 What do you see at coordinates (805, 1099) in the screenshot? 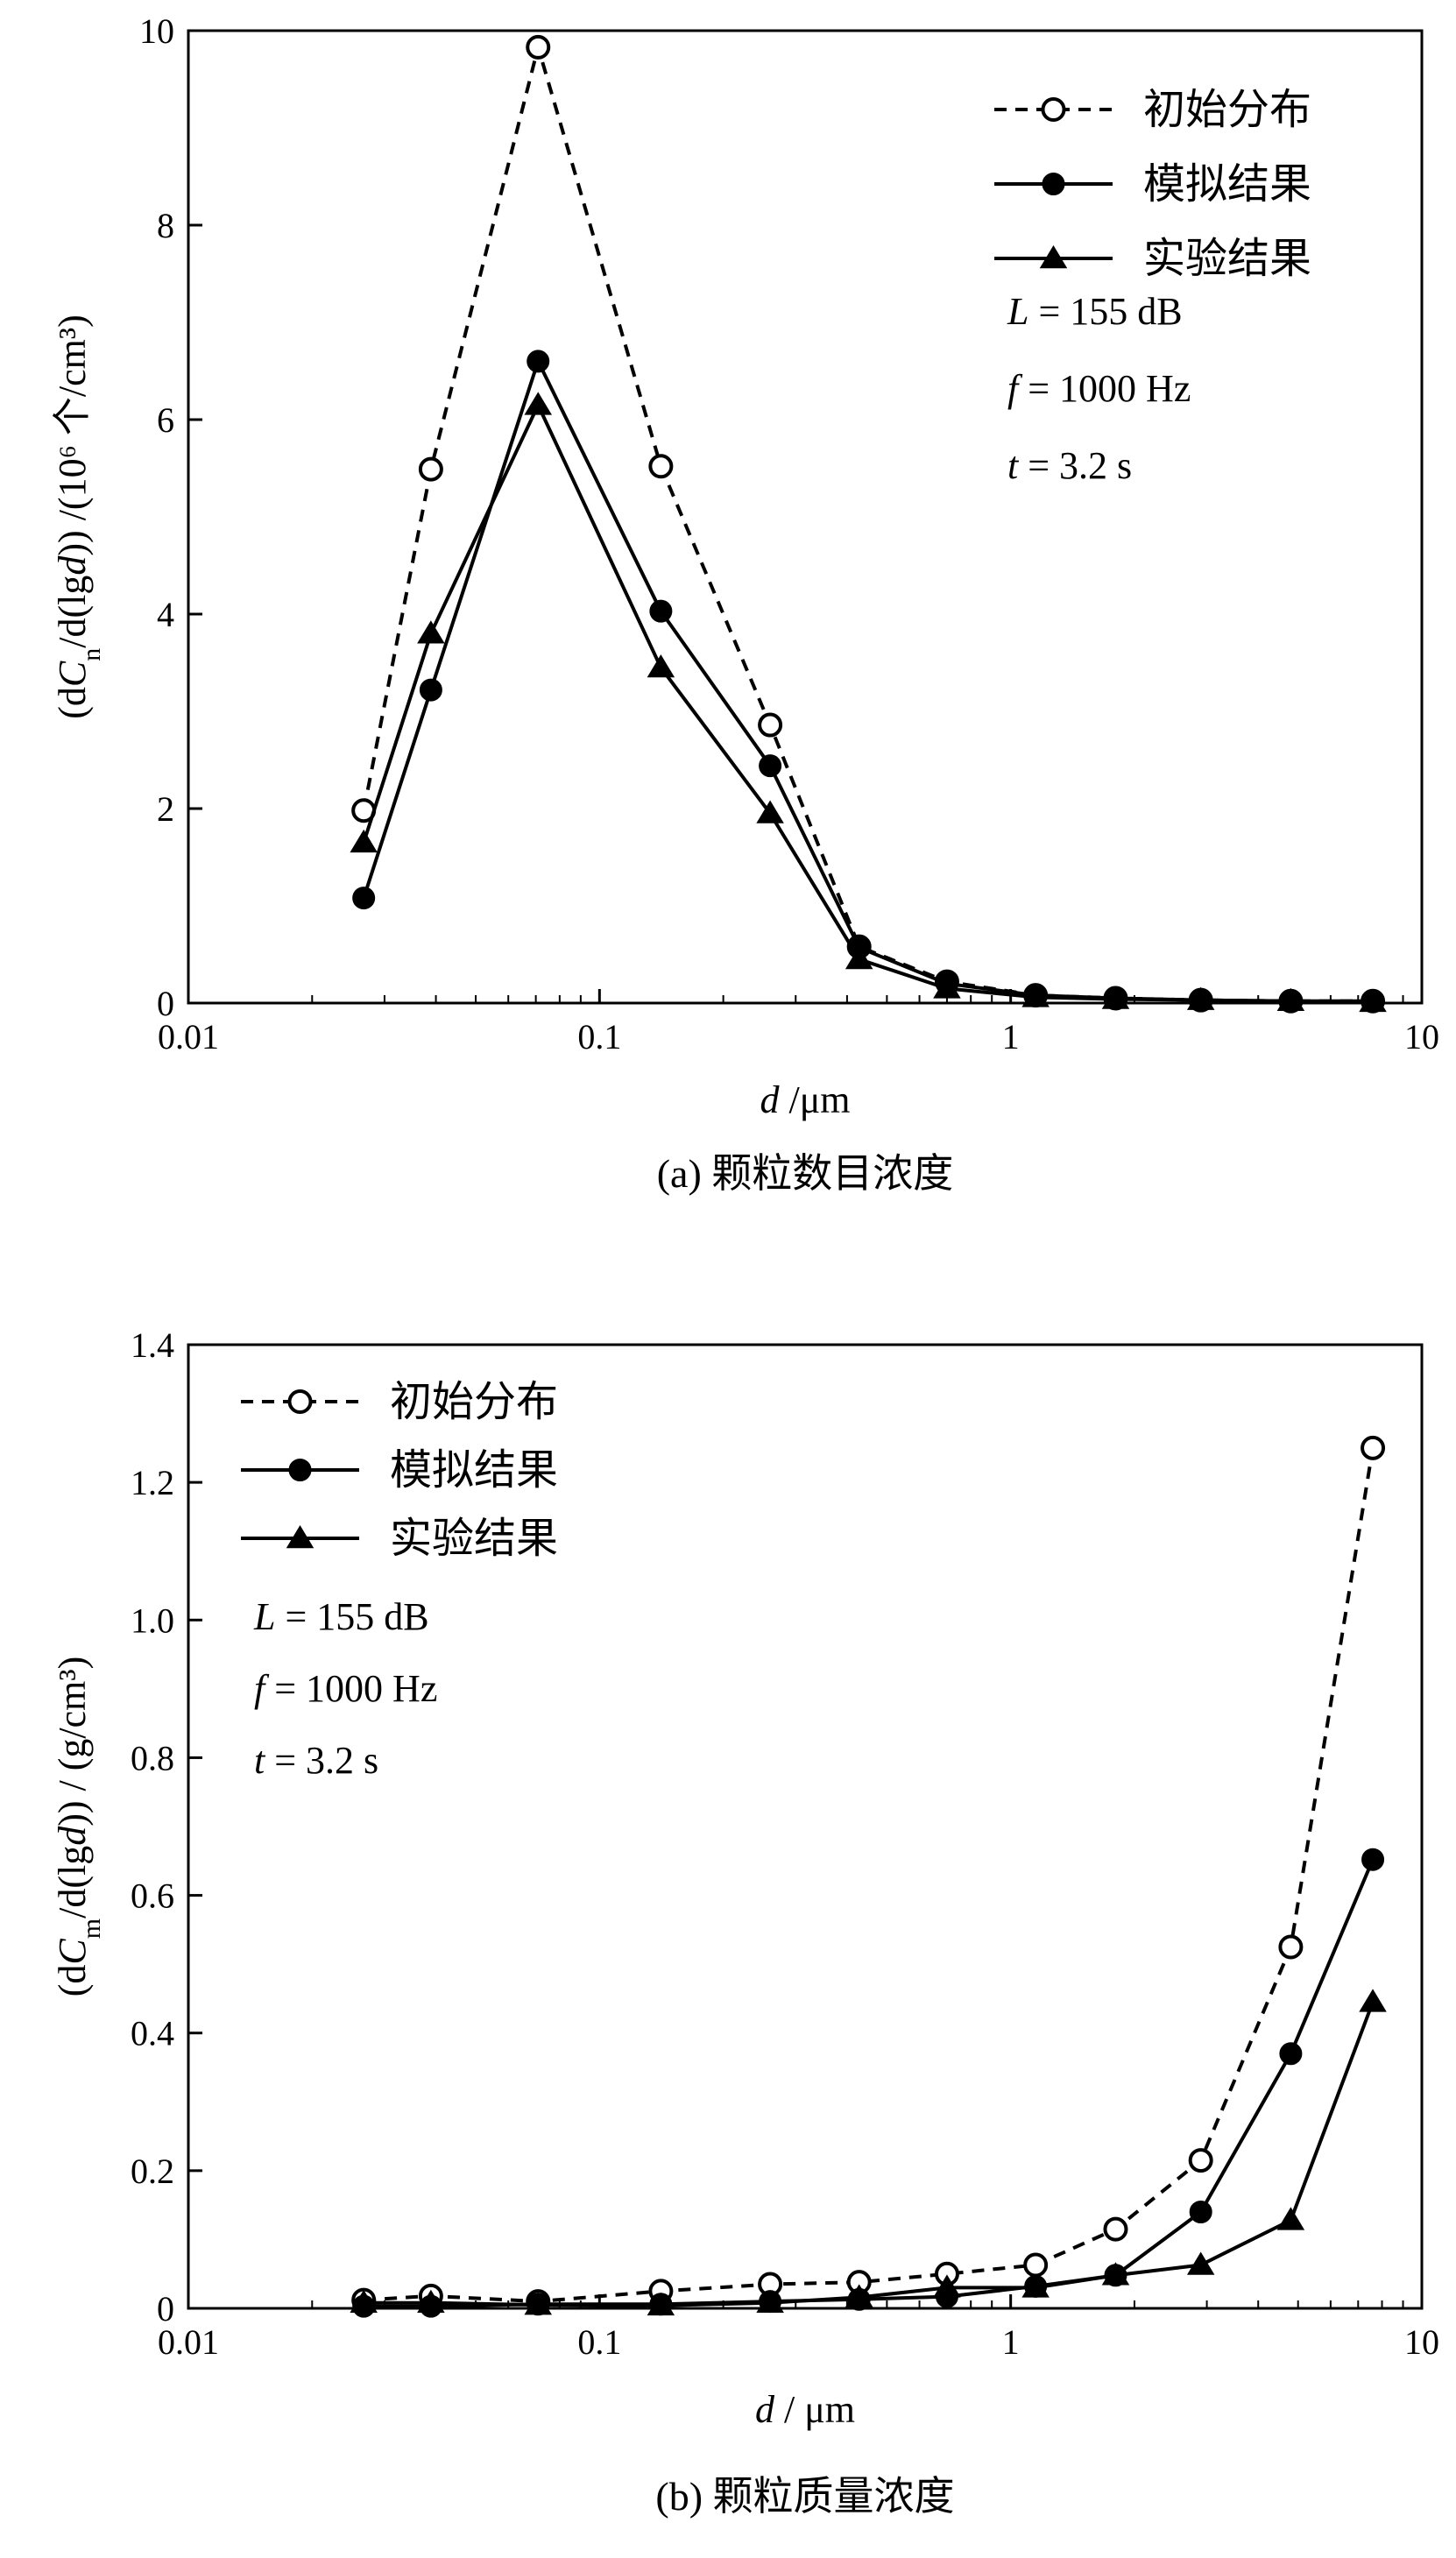
I see `panel-a-x-axis-label: d /μm` at bounding box center [805, 1099].